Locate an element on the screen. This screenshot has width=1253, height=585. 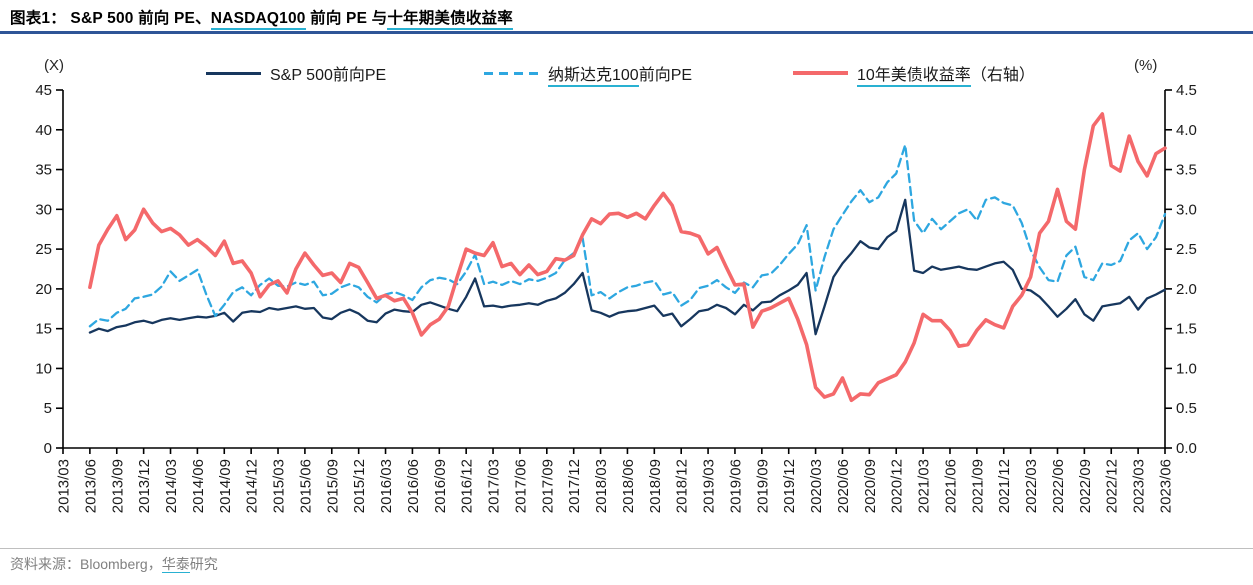
x-axis-tick-label: 2021/12 is located at coordinates (1004, 486).